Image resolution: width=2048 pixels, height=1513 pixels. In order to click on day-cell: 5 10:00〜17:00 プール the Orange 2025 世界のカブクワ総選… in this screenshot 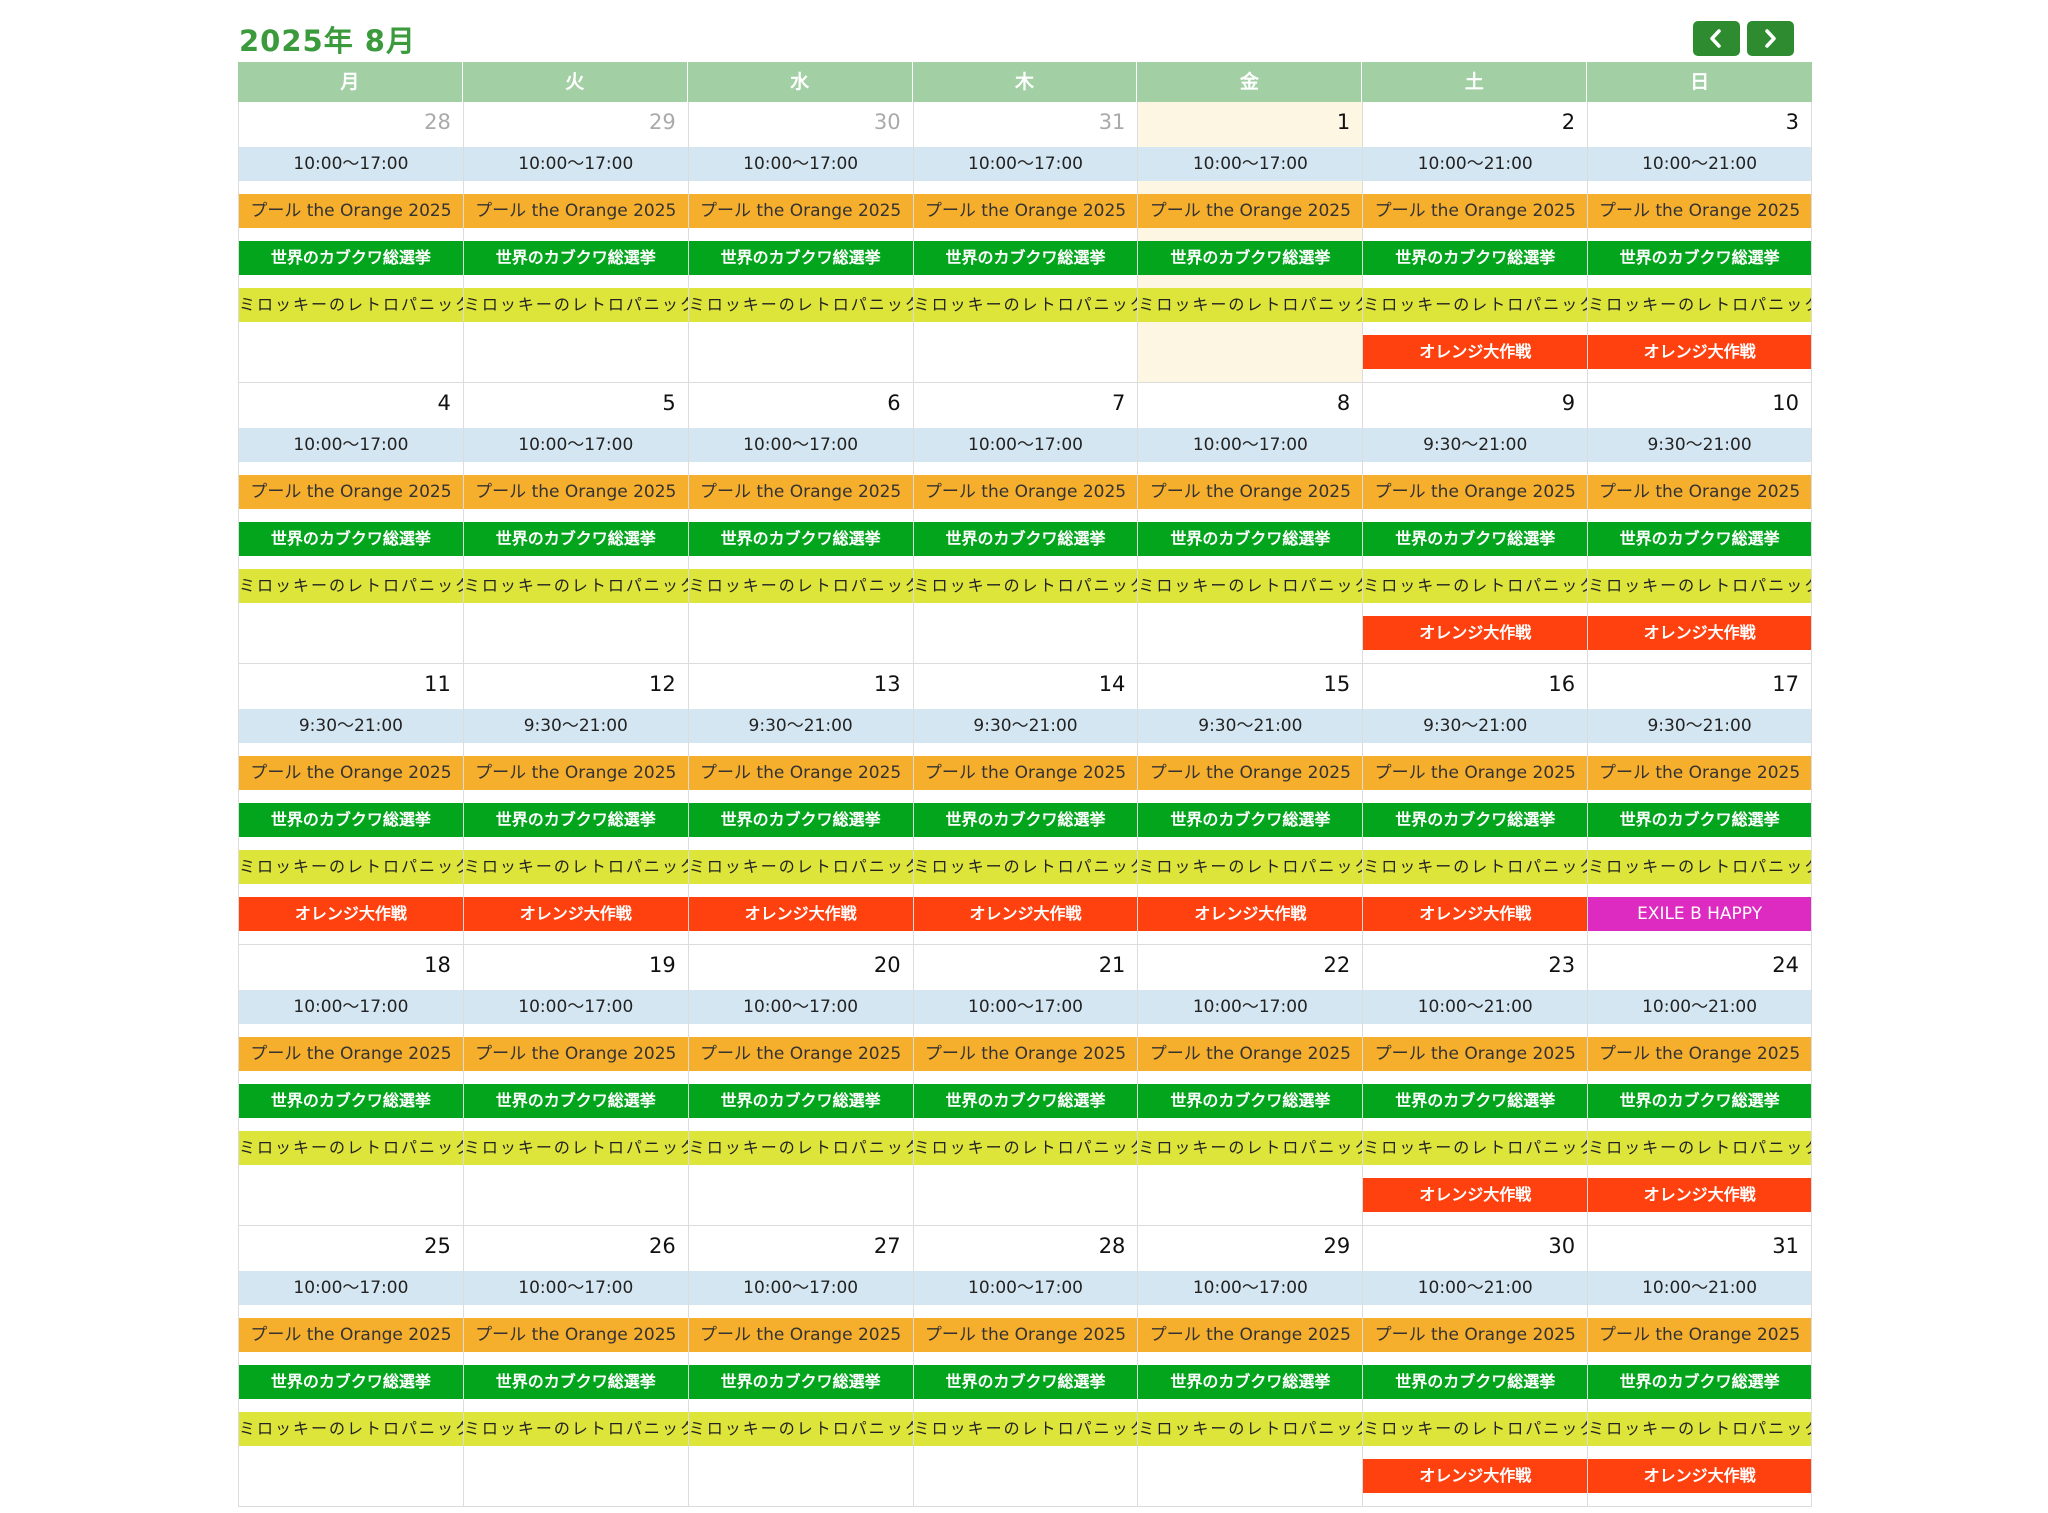, I will do `click(575, 523)`.